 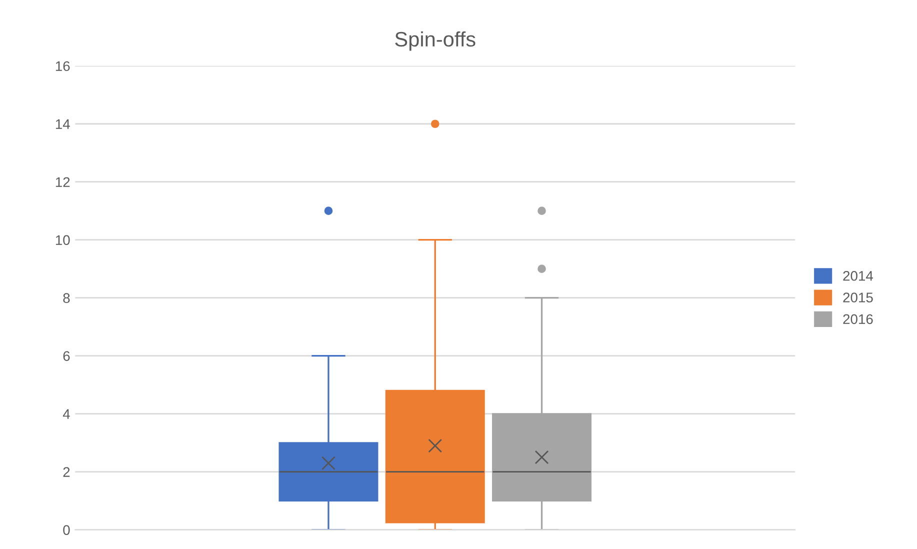 What do you see at coordinates (858, 297) in the screenshot?
I see `legend-label: 2015` at bounding box center [858, 297].